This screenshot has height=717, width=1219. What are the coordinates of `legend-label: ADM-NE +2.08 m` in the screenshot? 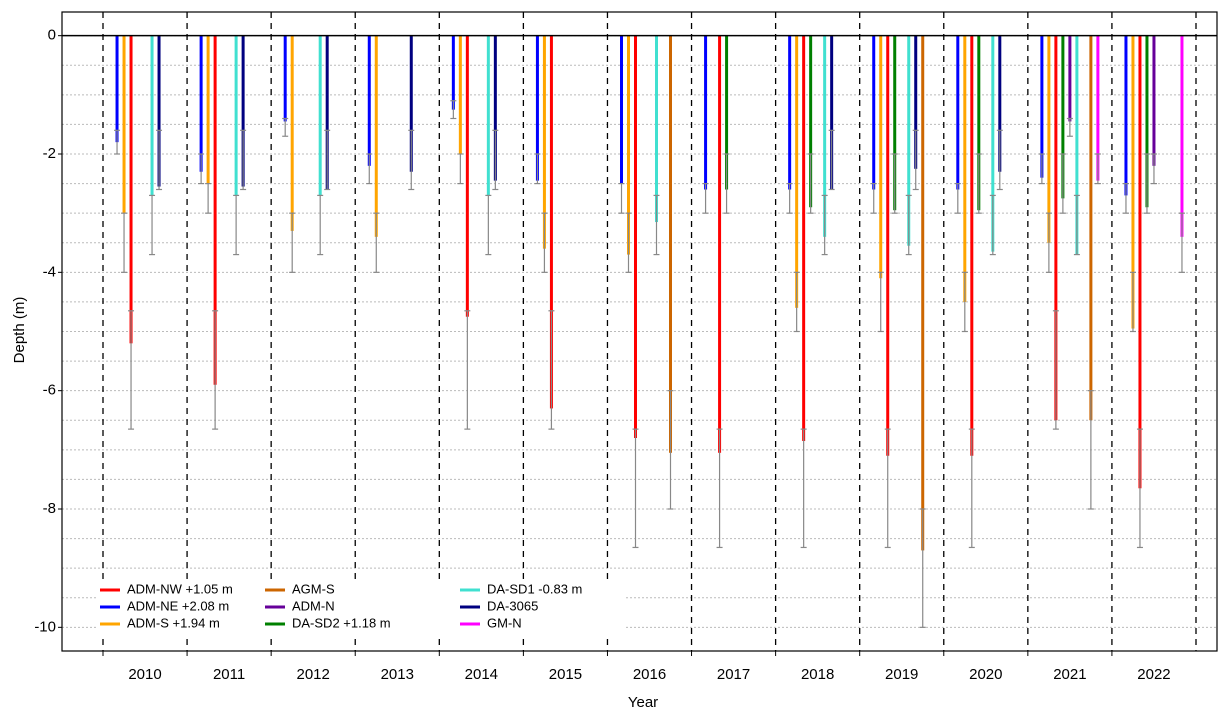 It's located at (178, 605).